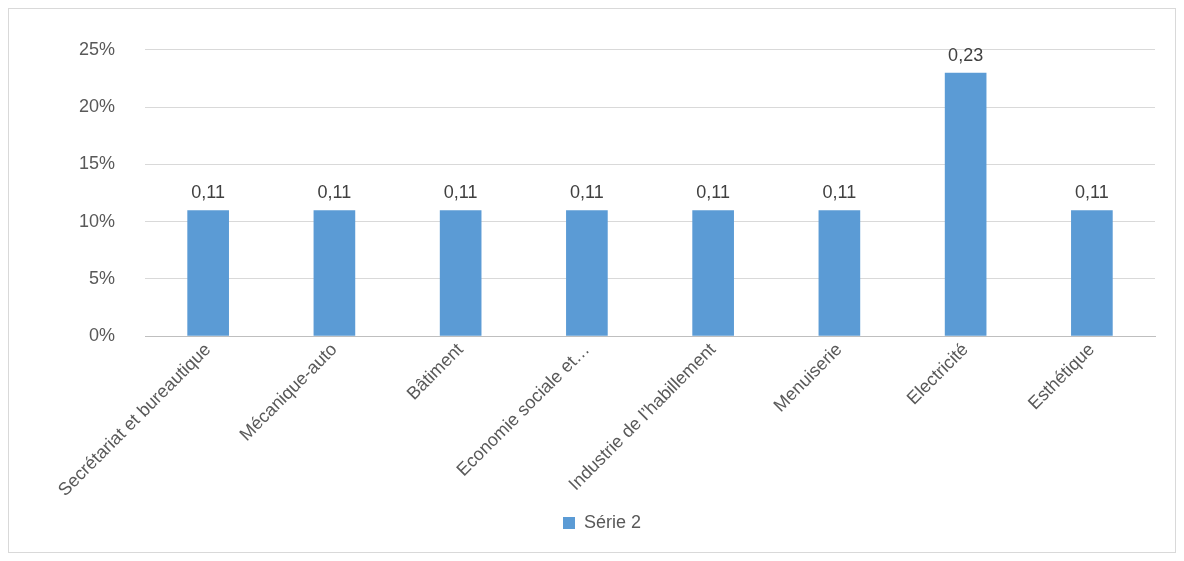 Image resolution: width=1184 pixels, height=561 pixels. I want to click on y-tick-label: 15%, so click(97, 163).